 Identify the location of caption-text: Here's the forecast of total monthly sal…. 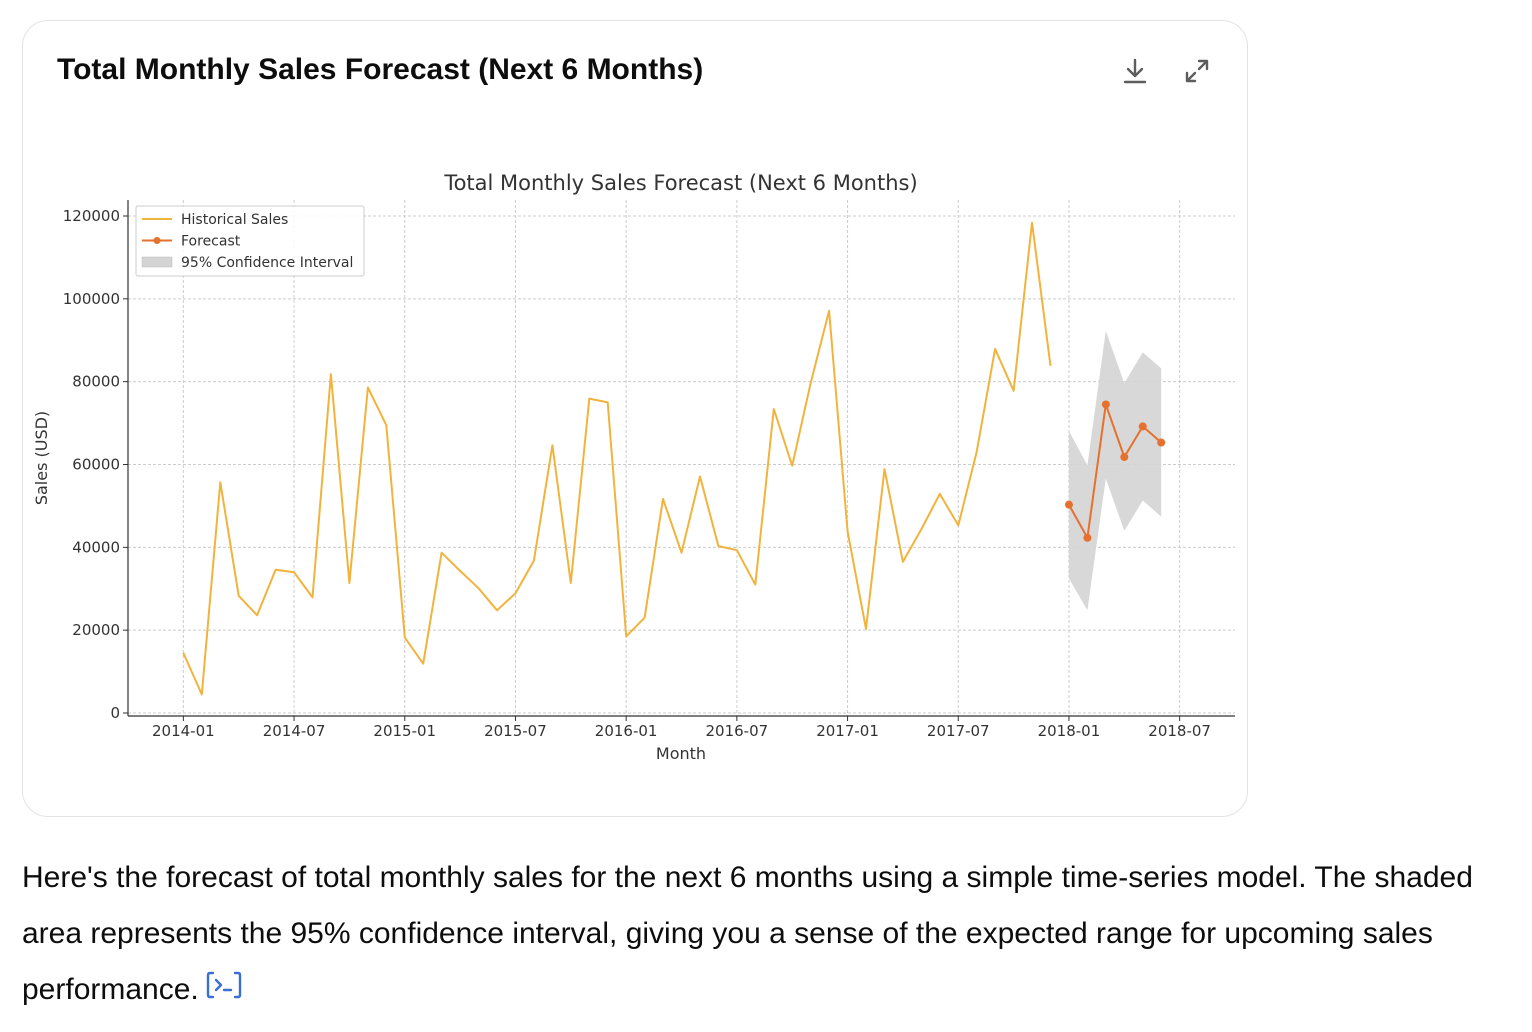
(747, 933).